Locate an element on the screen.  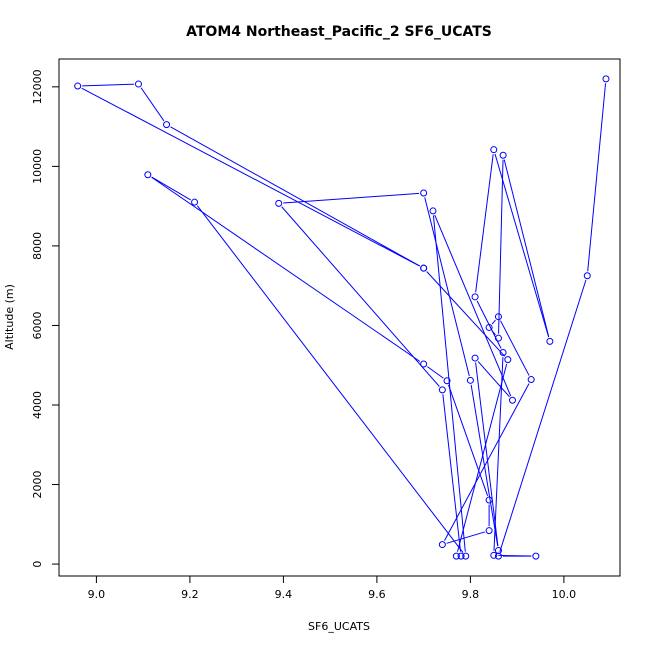
x-tick-label: 9.0 is located at coordinates (97, 594).